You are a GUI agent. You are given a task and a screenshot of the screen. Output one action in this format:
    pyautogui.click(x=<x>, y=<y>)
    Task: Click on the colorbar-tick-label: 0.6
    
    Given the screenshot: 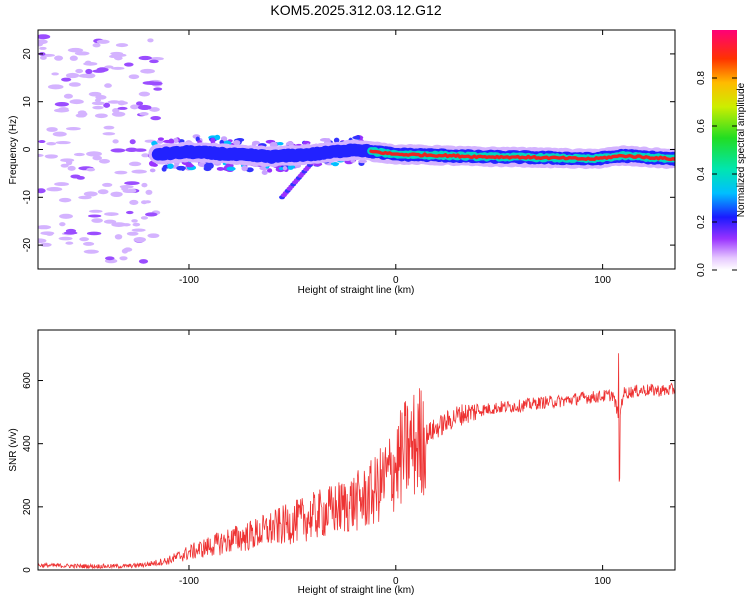 What is the action you would take?
    pyautogui.click(x=701, y=126)
    